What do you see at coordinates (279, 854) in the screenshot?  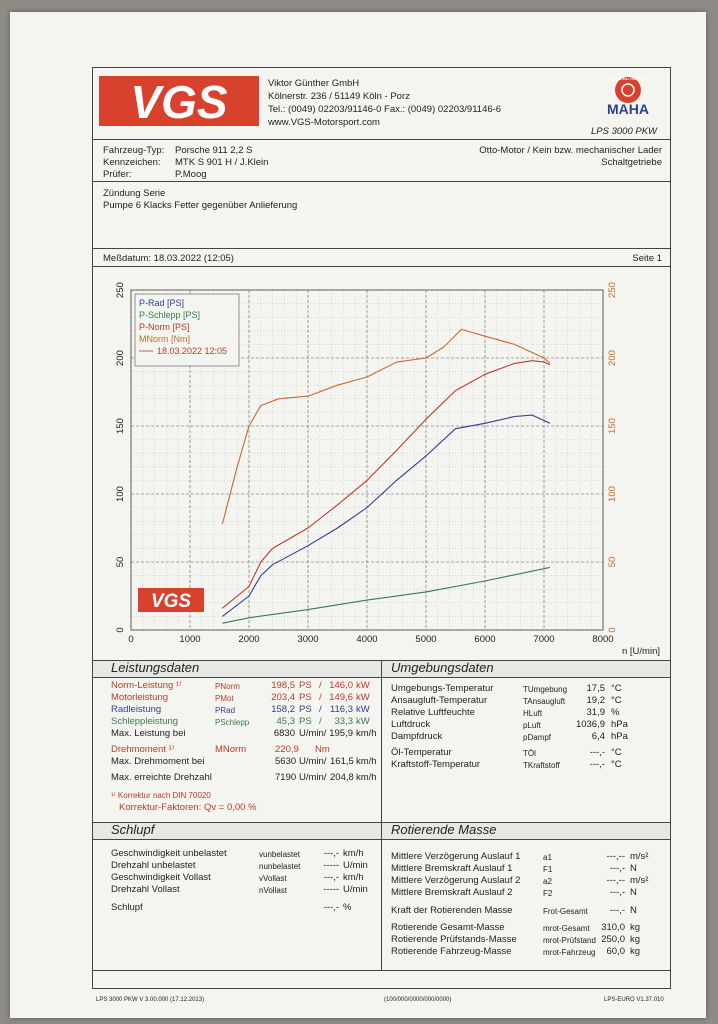 I see `schlupf-symbol: vunbelastet` at bounding box center [279, 854].